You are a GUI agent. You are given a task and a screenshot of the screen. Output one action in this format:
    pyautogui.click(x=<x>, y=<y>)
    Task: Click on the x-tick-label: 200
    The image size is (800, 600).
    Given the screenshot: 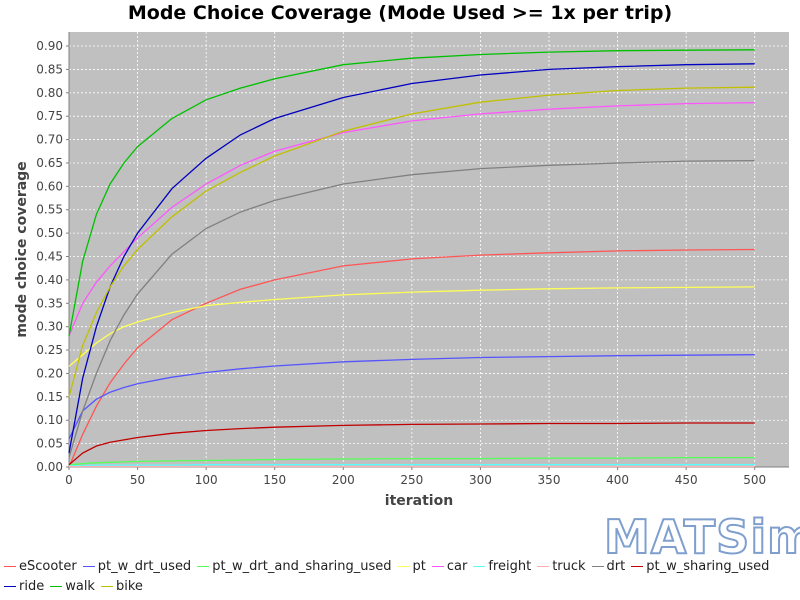 What is the action you would take?
    pyautogui.click(x=343, y=480)
    